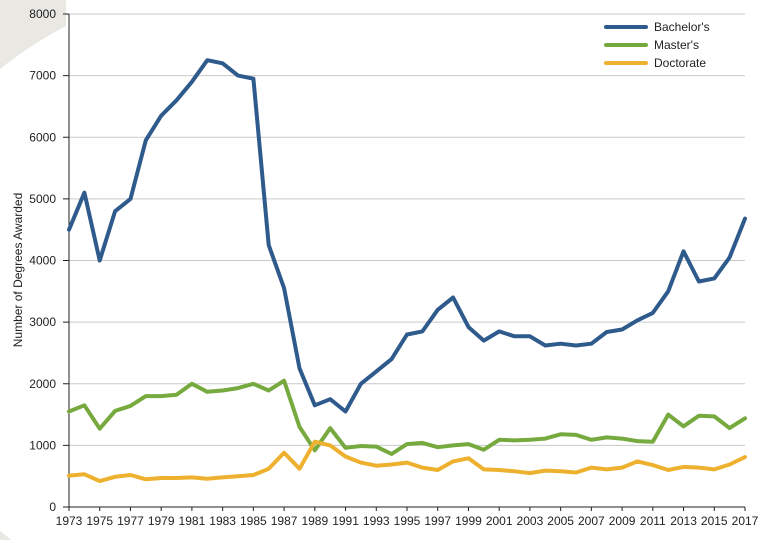 The width and height of the screenshot is (765, 540). I want to click on y-tick-label: 1000, so click(42, 445).